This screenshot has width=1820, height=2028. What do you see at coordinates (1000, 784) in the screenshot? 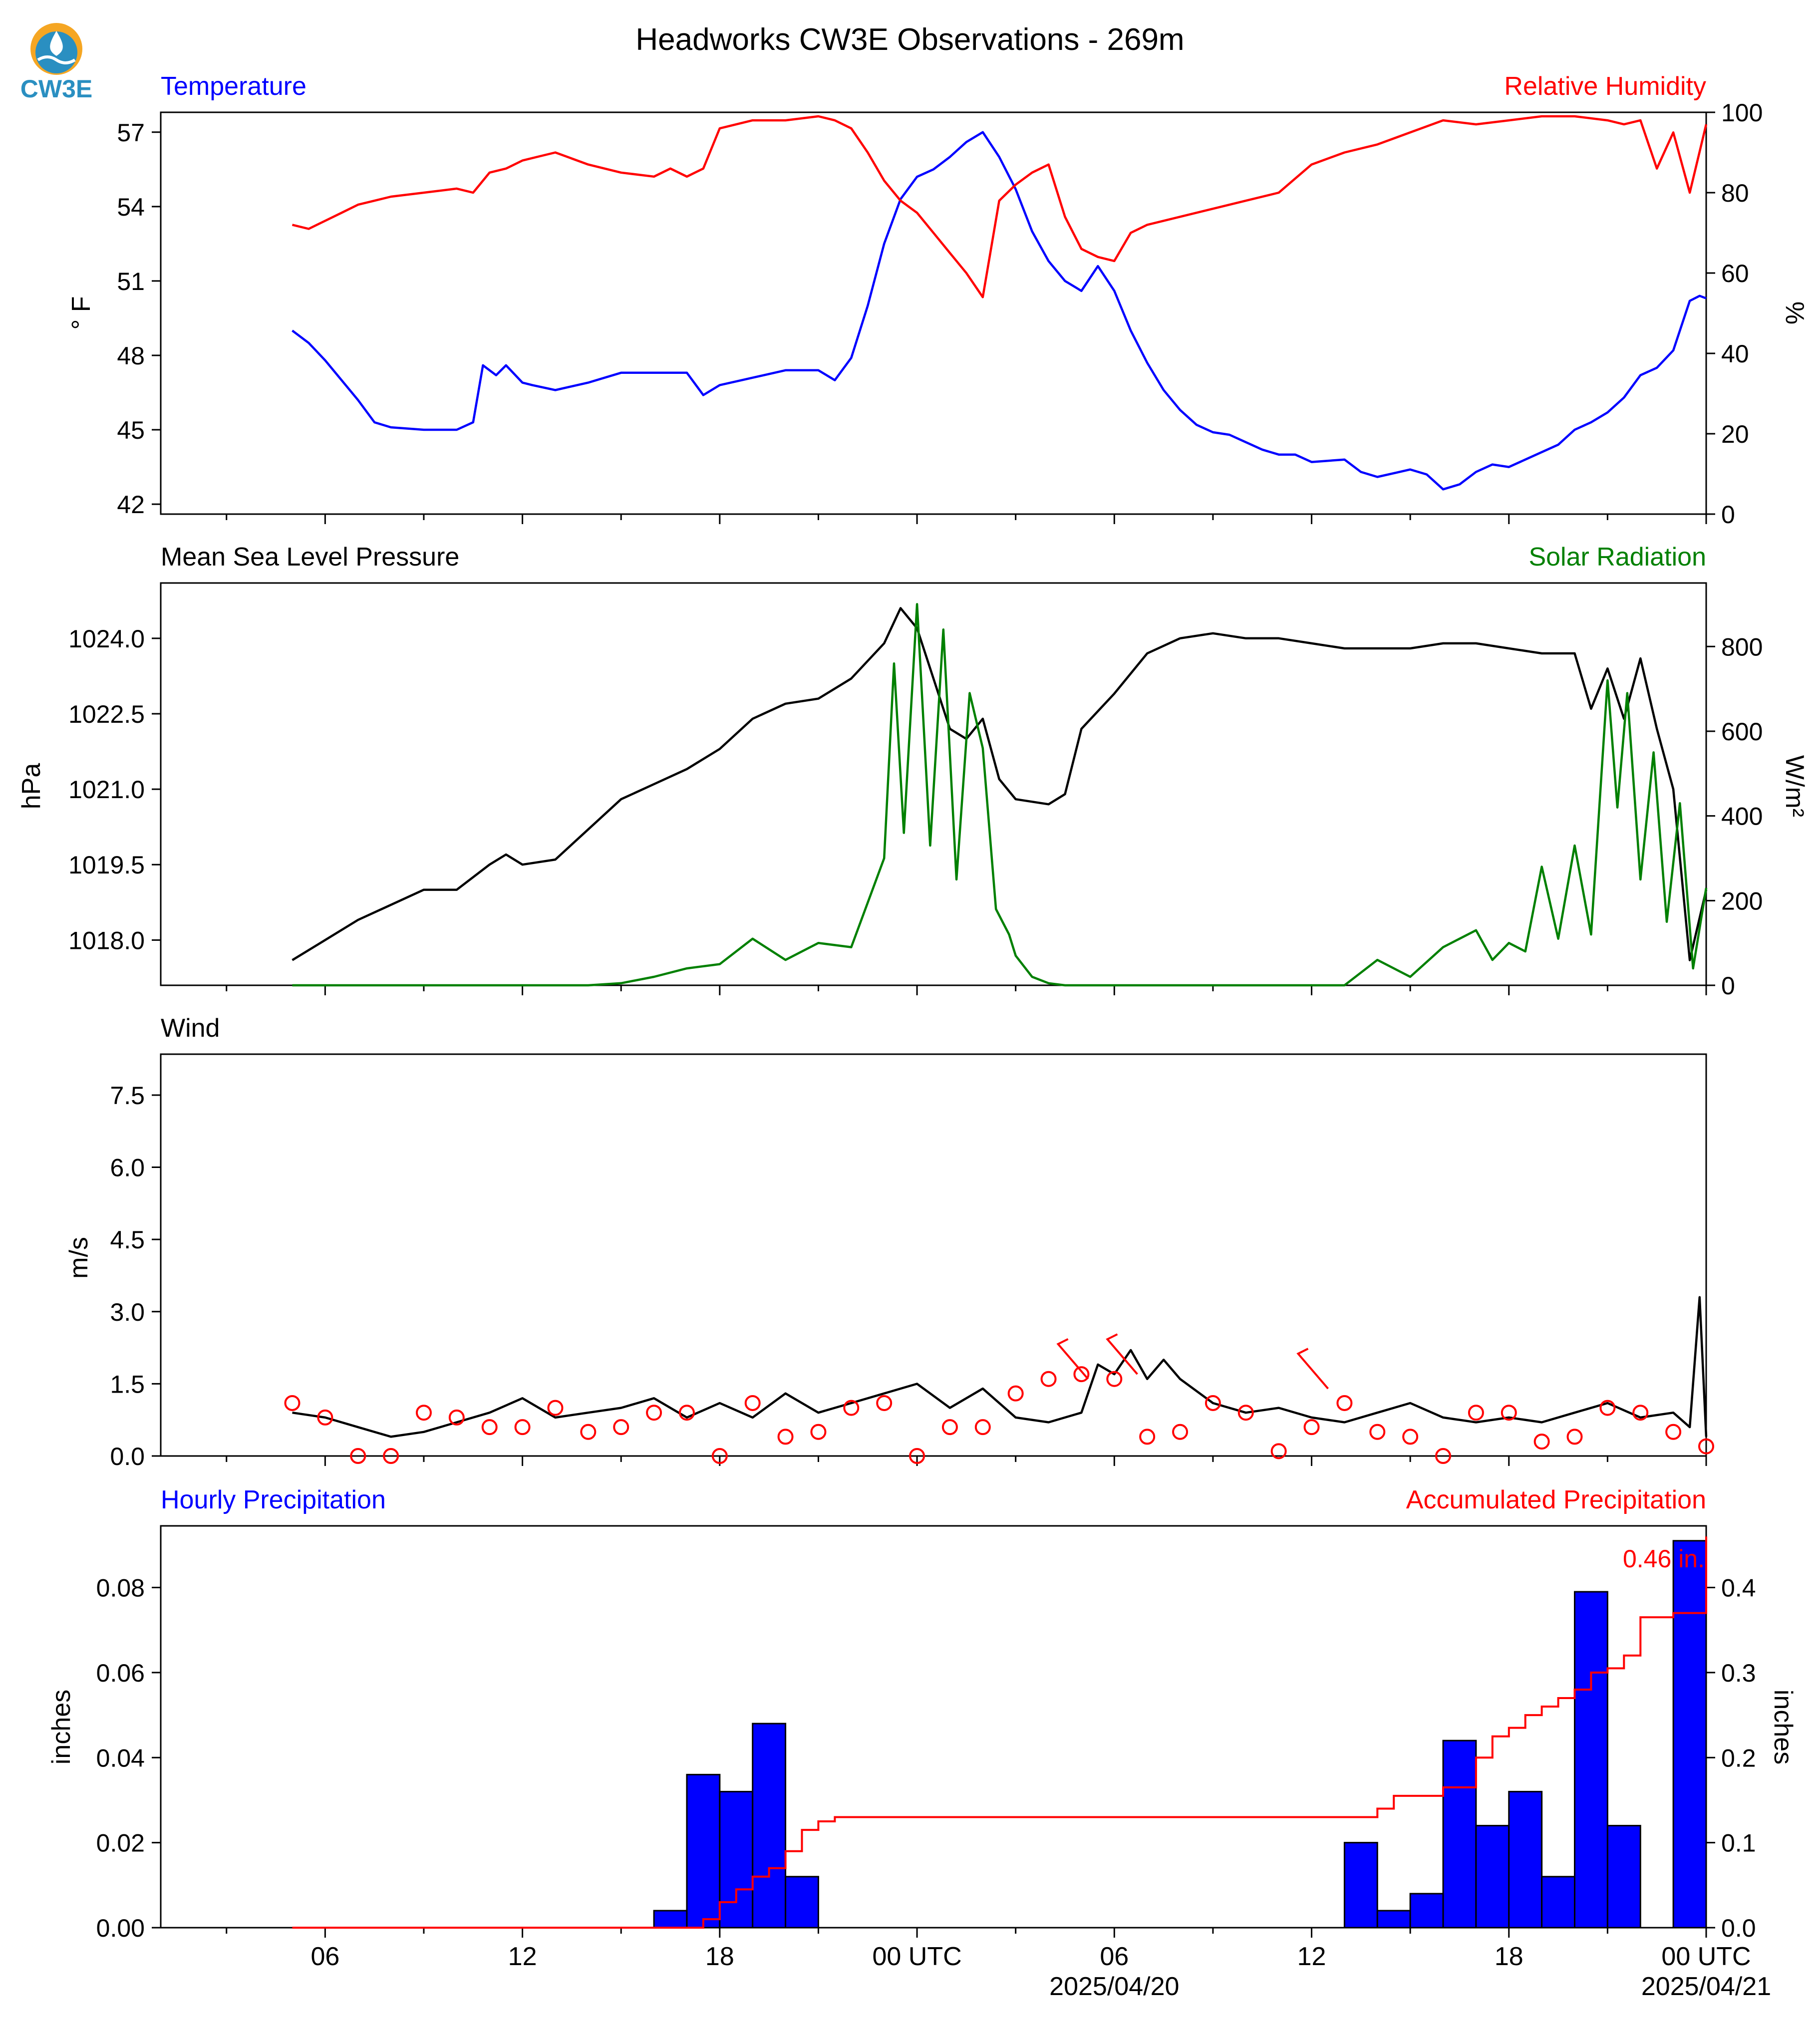
I see `mean-sea-level-pressure-line` at bounding box center [1000, 784].